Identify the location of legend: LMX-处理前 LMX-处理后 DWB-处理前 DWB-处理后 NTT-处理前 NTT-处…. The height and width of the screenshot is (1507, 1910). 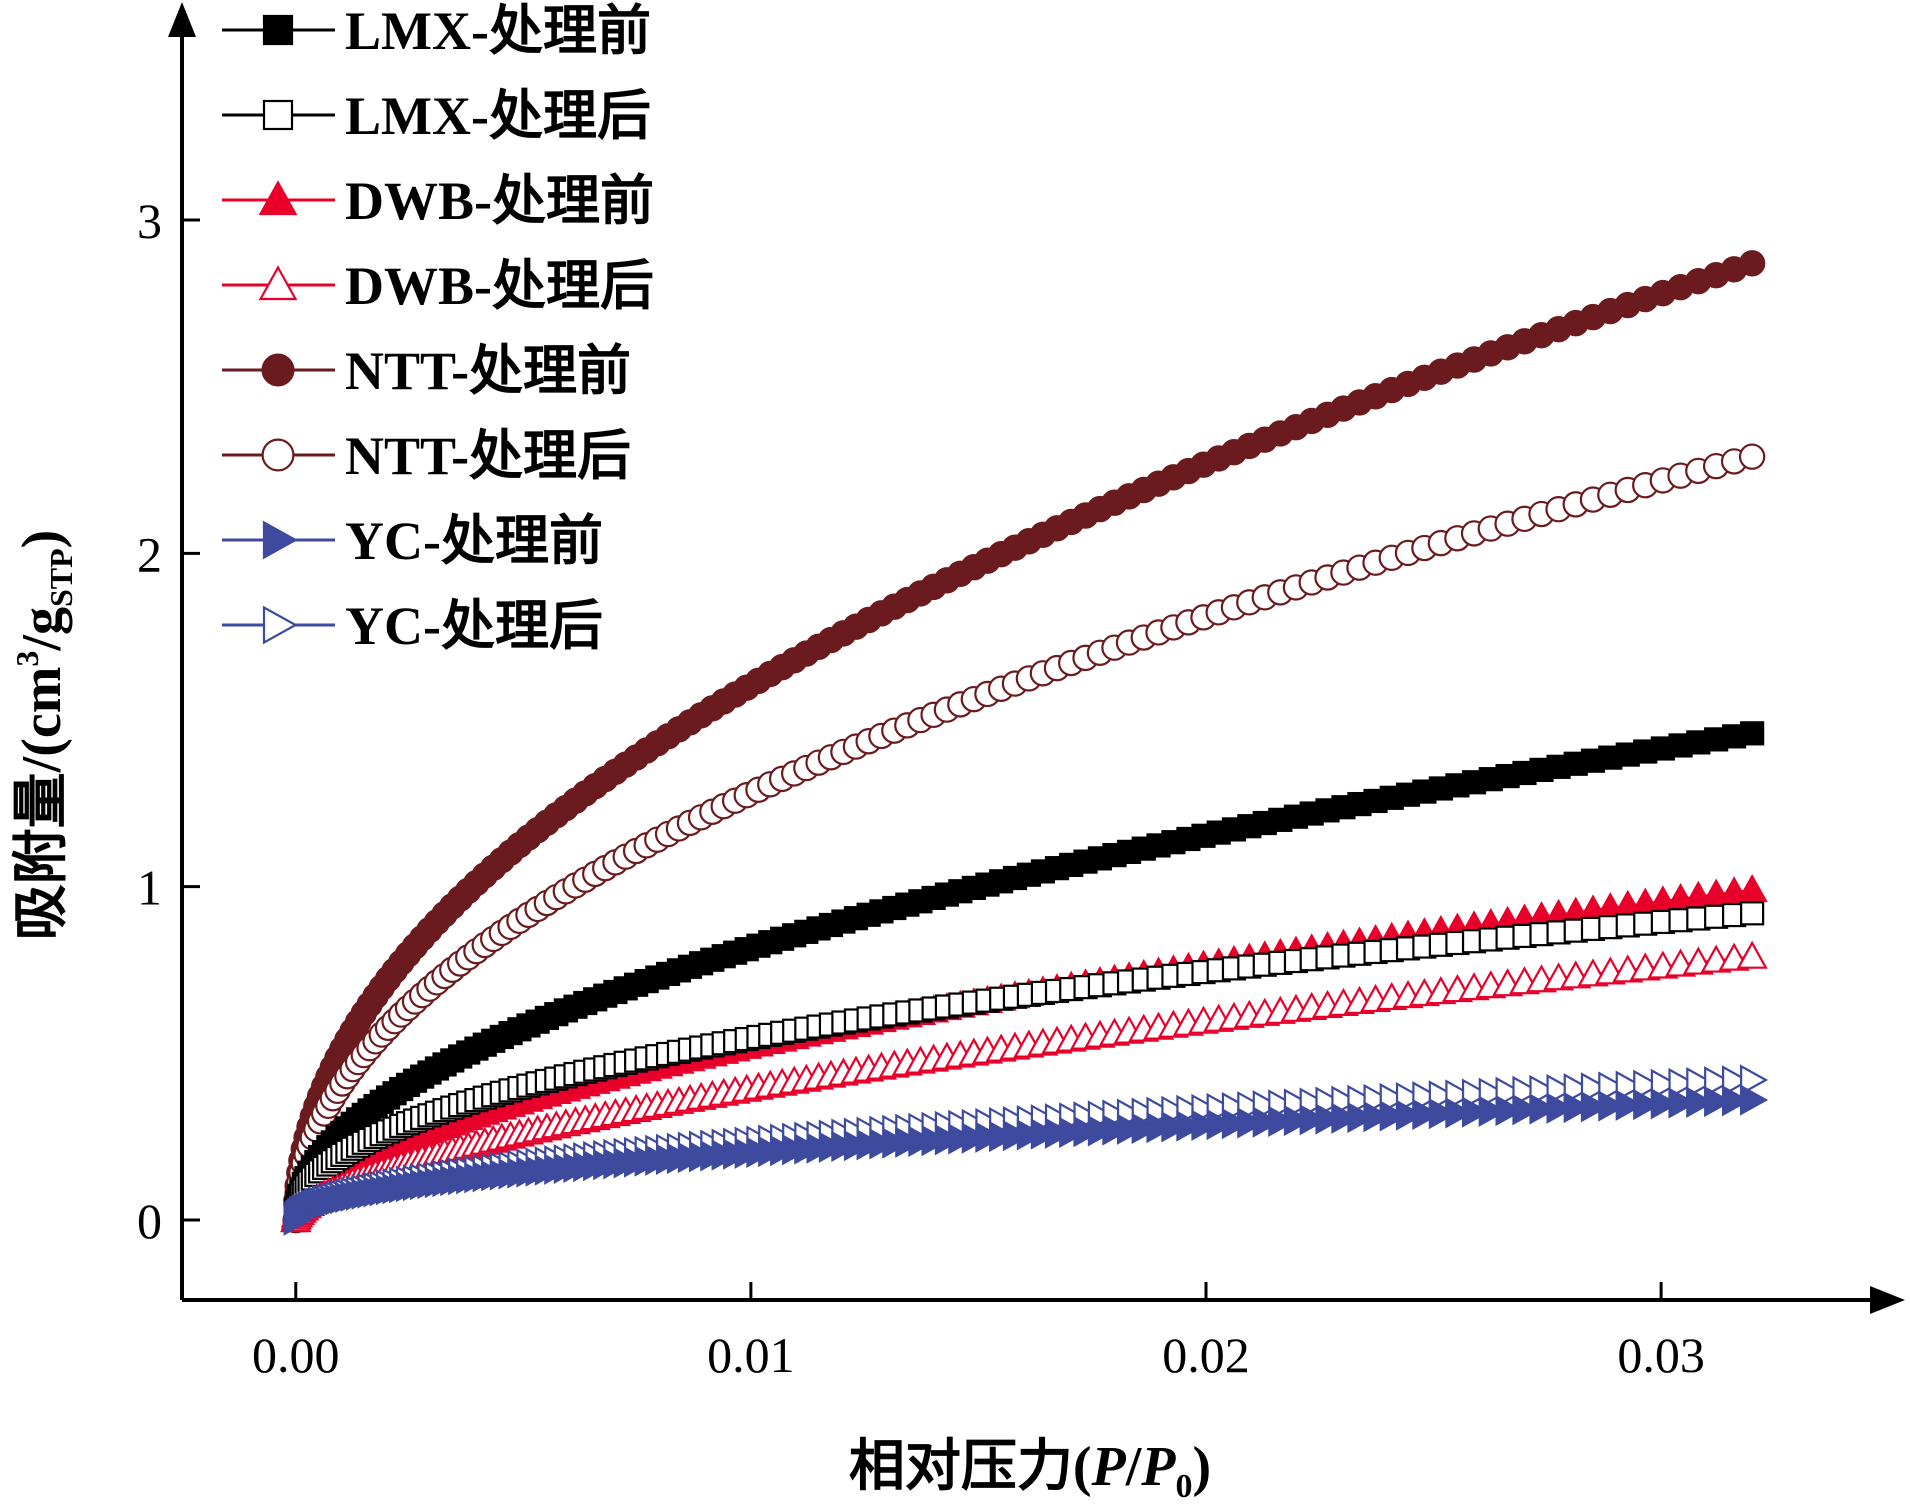
(438, 328).